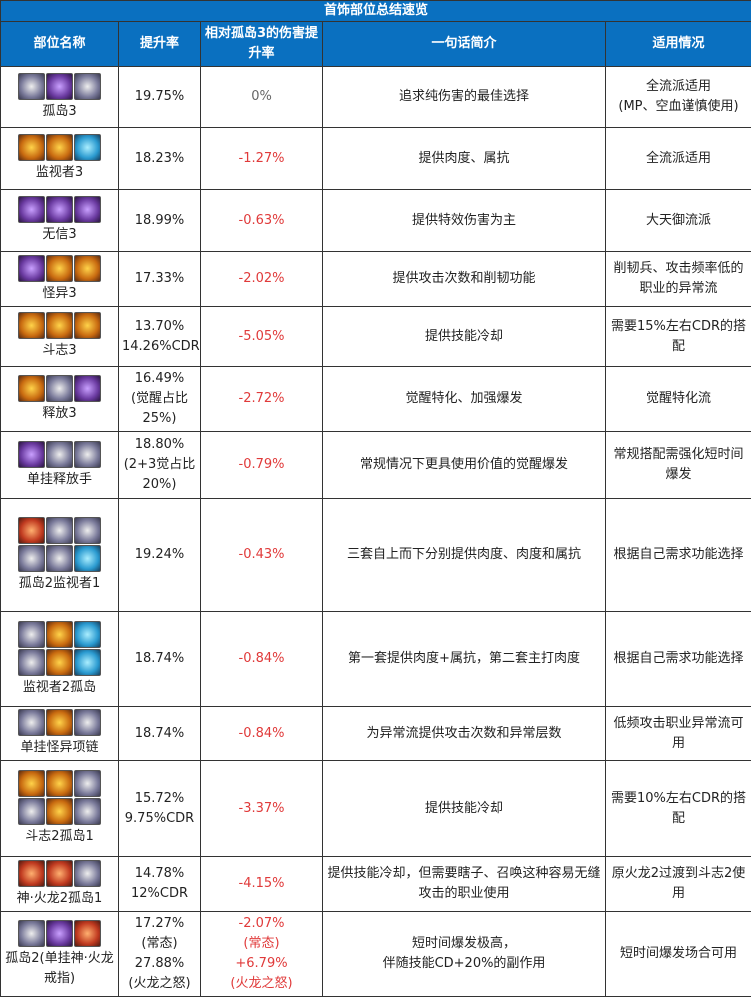 Image resolution: width=751 pixels, height=997 pixels. What do you see at coordinates (464, 44) in the screenshot?
I see `header-desc: 一句话简介` at bounding box center [464, 44].